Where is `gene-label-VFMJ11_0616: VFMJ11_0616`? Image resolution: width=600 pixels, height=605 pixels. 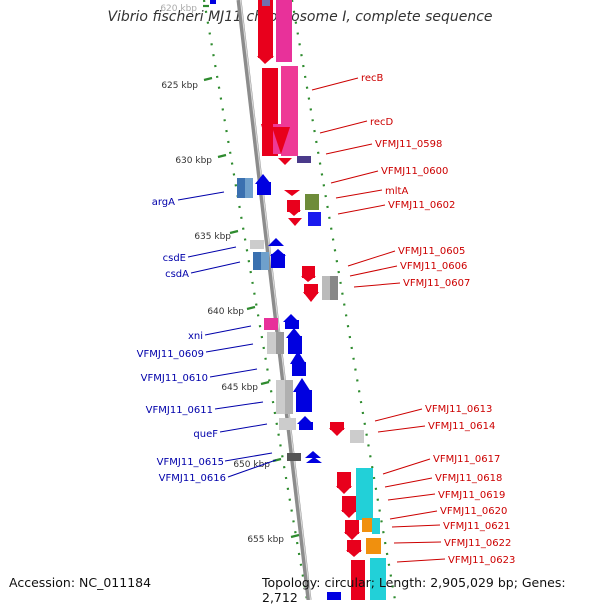 gene-label-VFMJ11_0616: VFMJ11_0616 is located at coordinates (192, 478).